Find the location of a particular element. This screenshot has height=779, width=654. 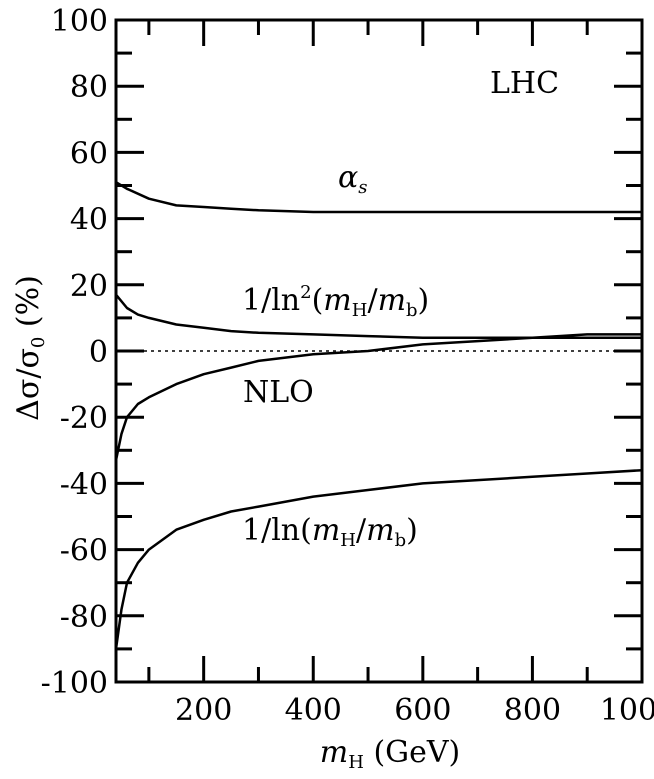

x-tick-label: 1000 is located at coordinates (627, 710).